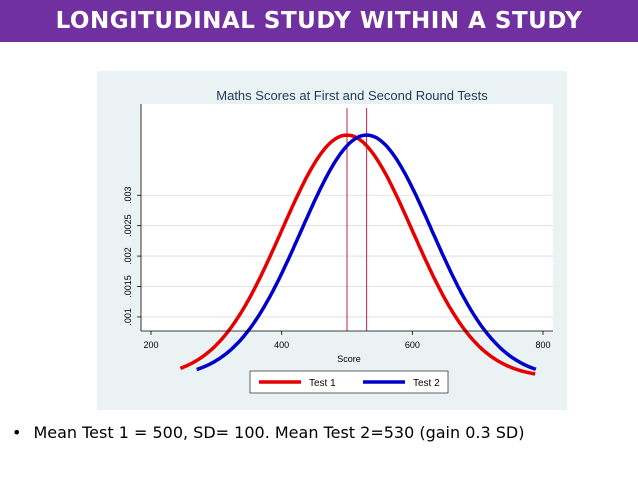 This screenshot has height=479, width=638. Describe the element at coordinates (128, 317) in the screenshot. I see `y-tick-label: .001` at that location.